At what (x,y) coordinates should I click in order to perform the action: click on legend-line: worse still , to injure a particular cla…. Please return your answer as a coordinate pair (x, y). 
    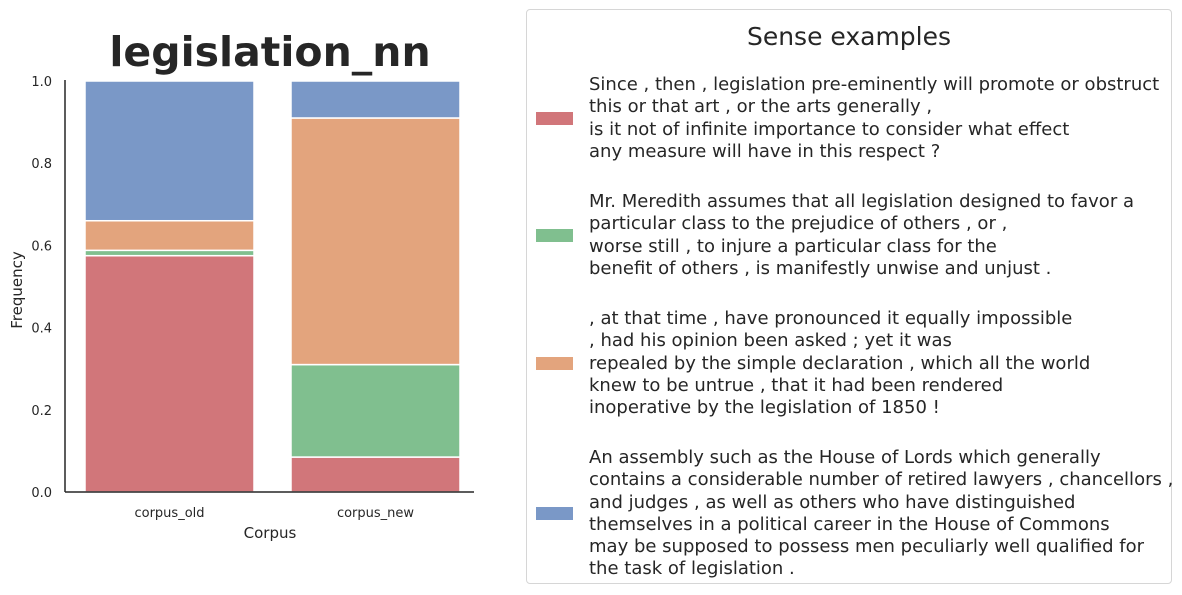
    Looking at the image, I should click on (793, 246).